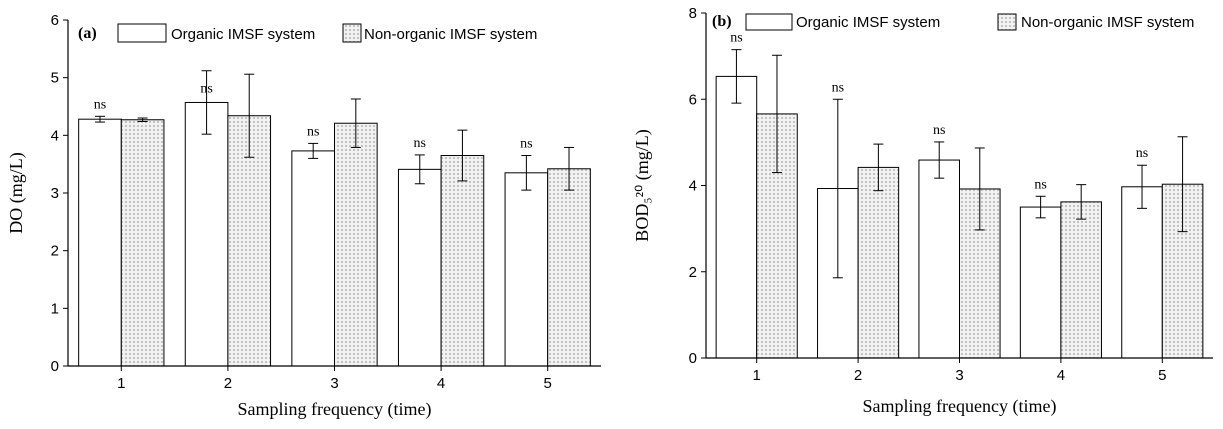  What do you see at coordinates (55, 193) in the screenshot?
I see `y-tick-label-3: 3` at bounding box center [55, 193].